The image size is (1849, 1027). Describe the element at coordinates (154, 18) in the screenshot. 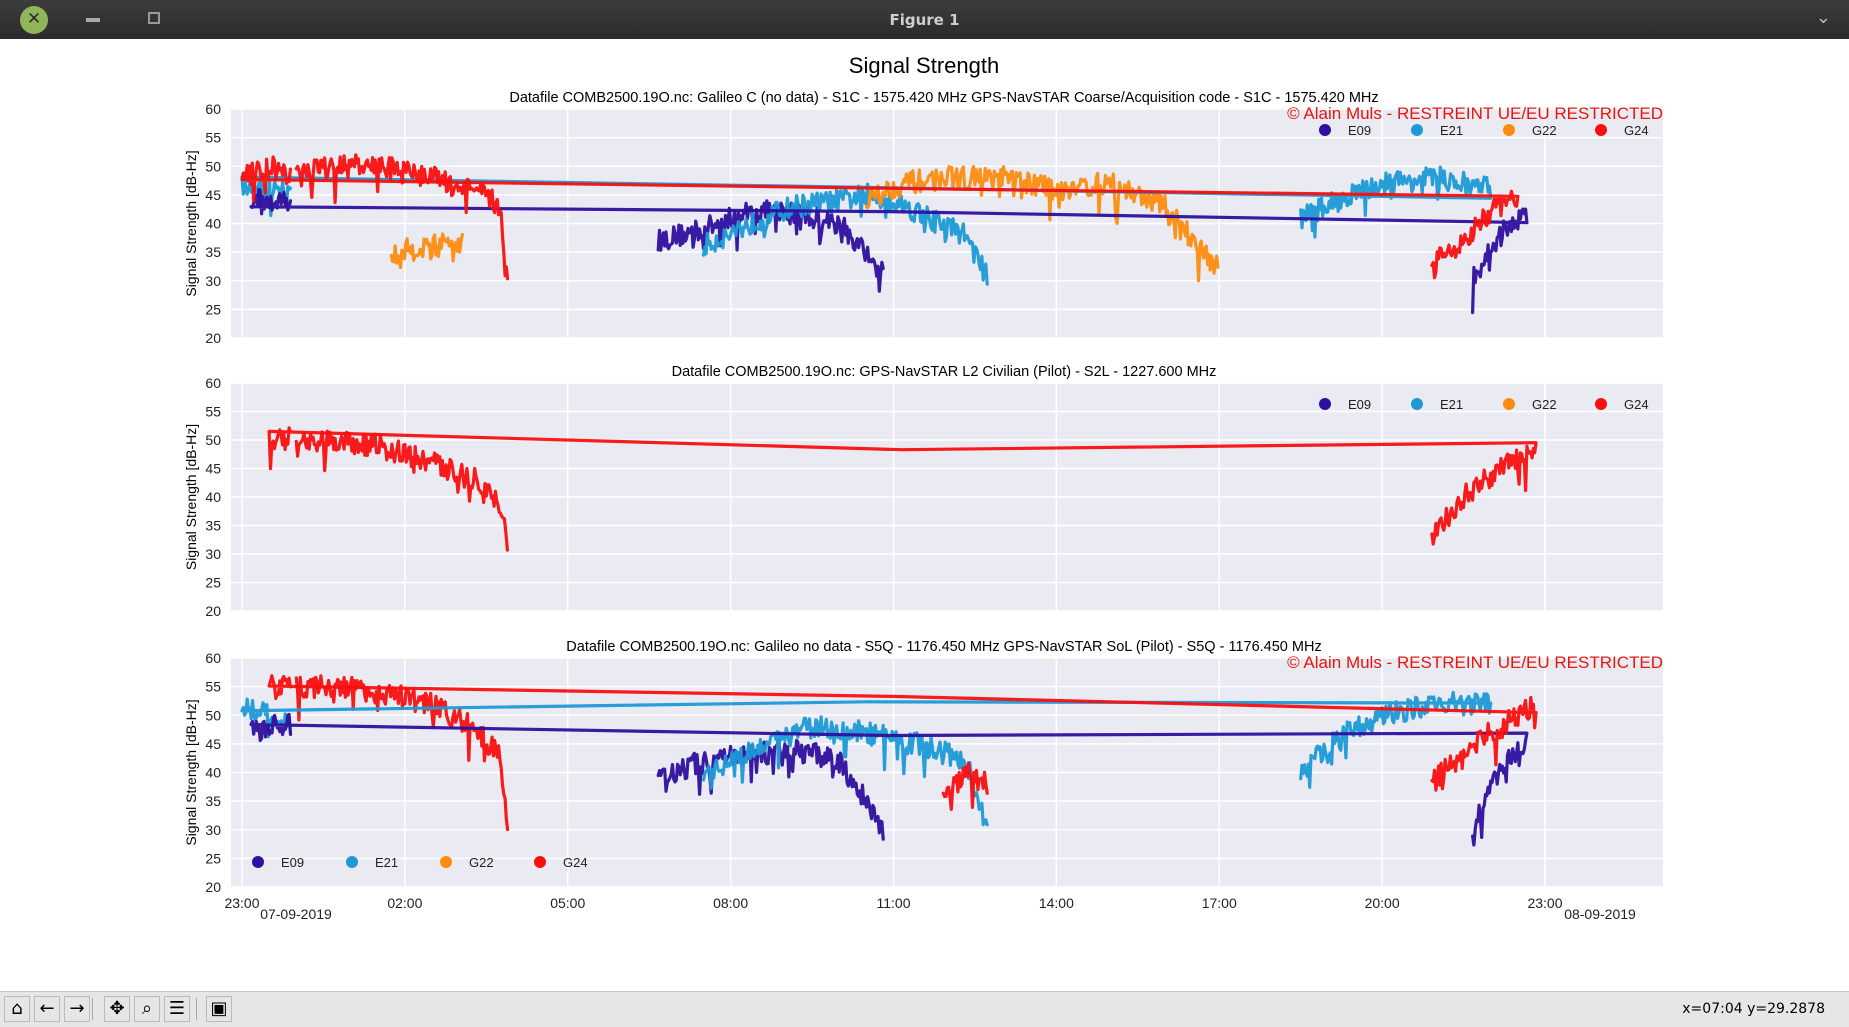

I see `maximize-icon` at that location.